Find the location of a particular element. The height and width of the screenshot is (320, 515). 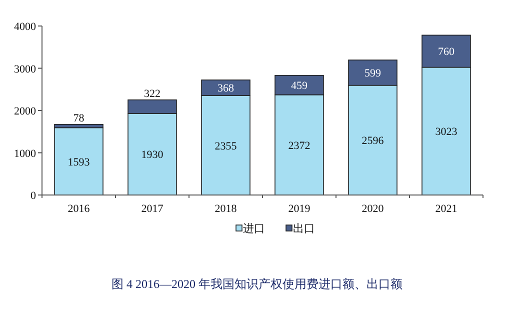

x-tick-label: 2020 is located at coordinates (373, 209).